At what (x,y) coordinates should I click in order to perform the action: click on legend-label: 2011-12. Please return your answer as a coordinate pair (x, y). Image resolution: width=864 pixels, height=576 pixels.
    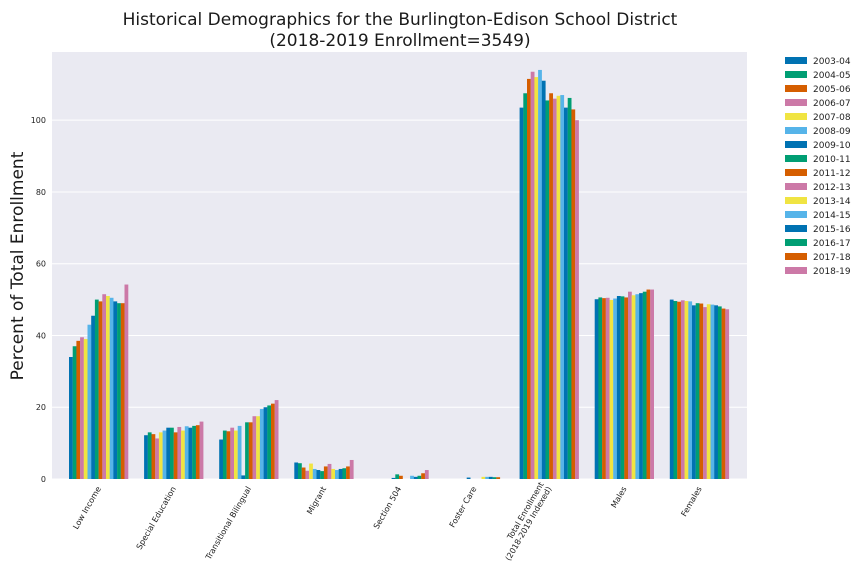
    Looking at the image, I should click on (832, 174).